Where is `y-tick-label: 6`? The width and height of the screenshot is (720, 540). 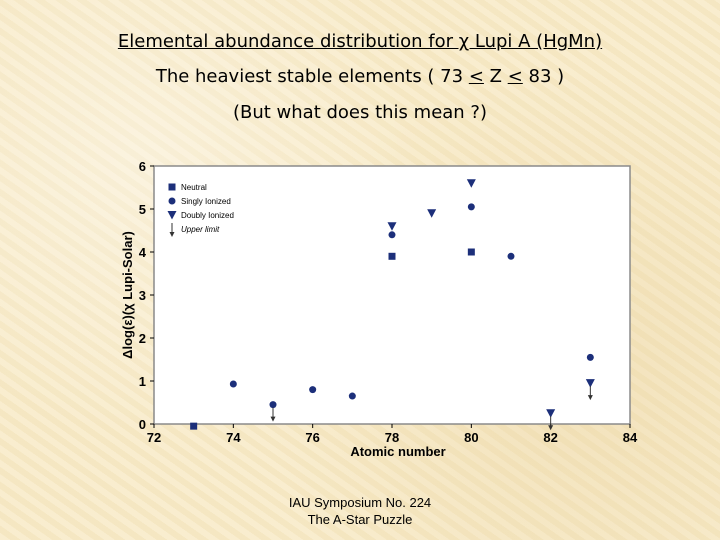 y-tick-label: 6 is located at coordinates (142, 166).